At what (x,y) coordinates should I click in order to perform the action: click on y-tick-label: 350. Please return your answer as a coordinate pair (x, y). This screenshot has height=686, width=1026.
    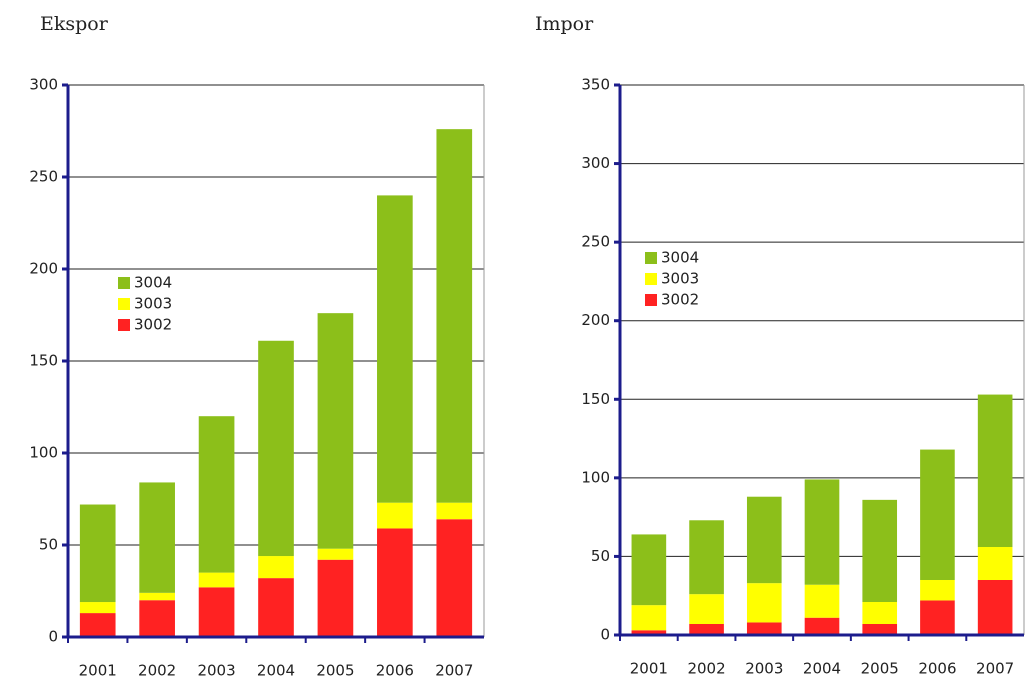
    Looking at the image, I should click on (595, 85).